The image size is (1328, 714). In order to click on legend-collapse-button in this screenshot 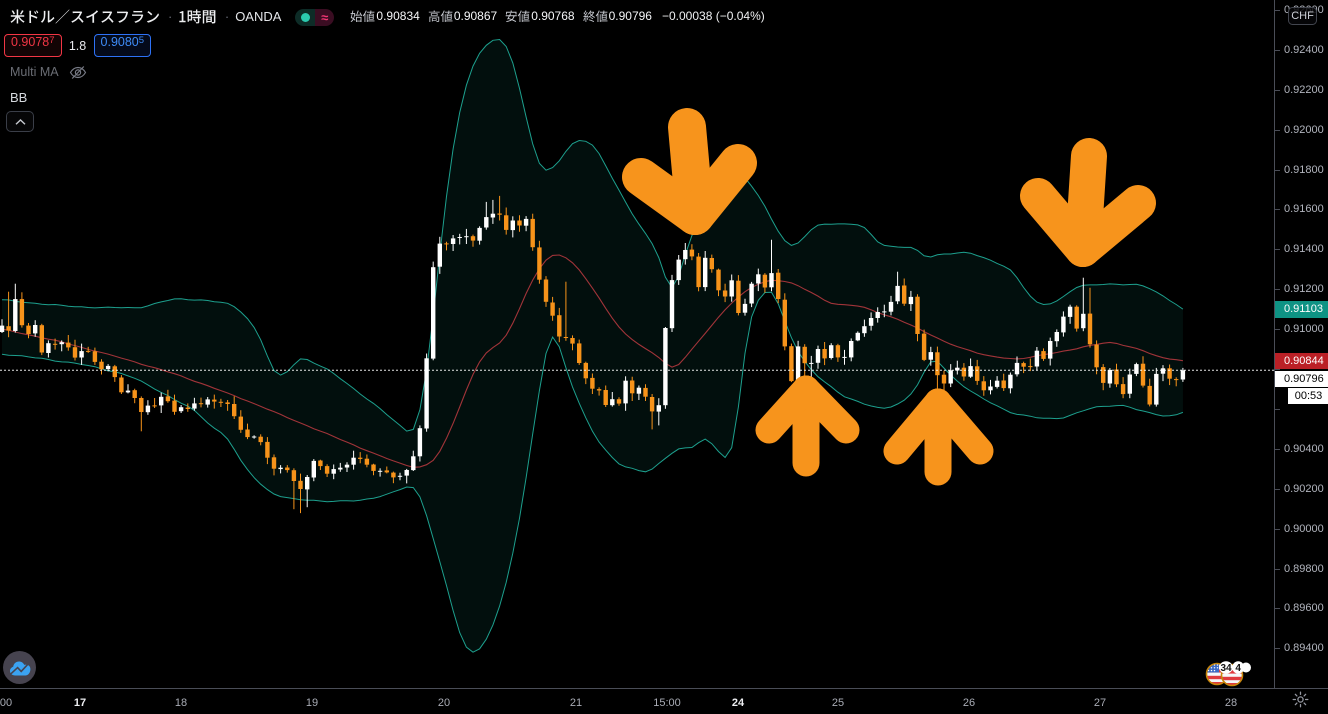, I will do `click(20, 121)`.